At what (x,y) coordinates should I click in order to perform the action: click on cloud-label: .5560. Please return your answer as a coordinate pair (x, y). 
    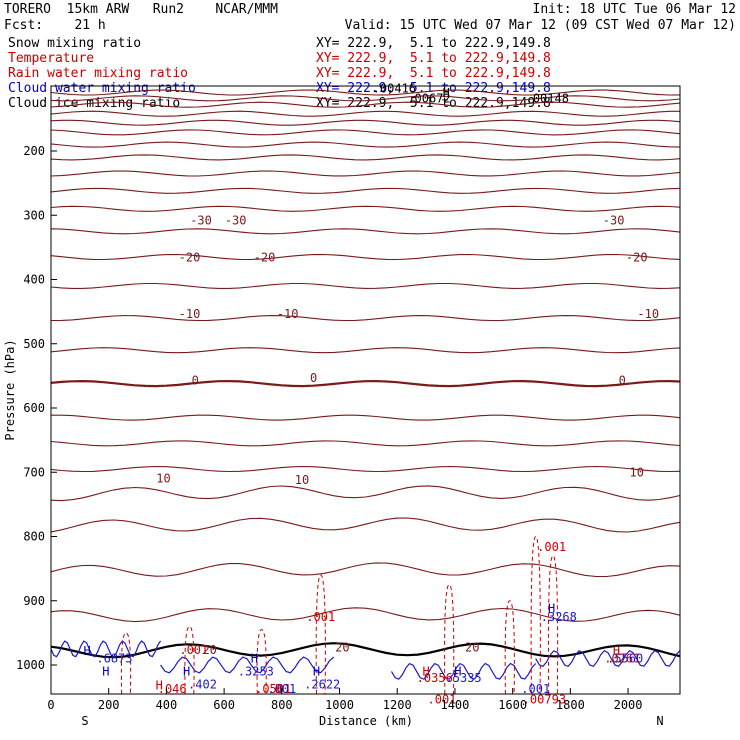
    Looking at the image, I should click on (625, 659).